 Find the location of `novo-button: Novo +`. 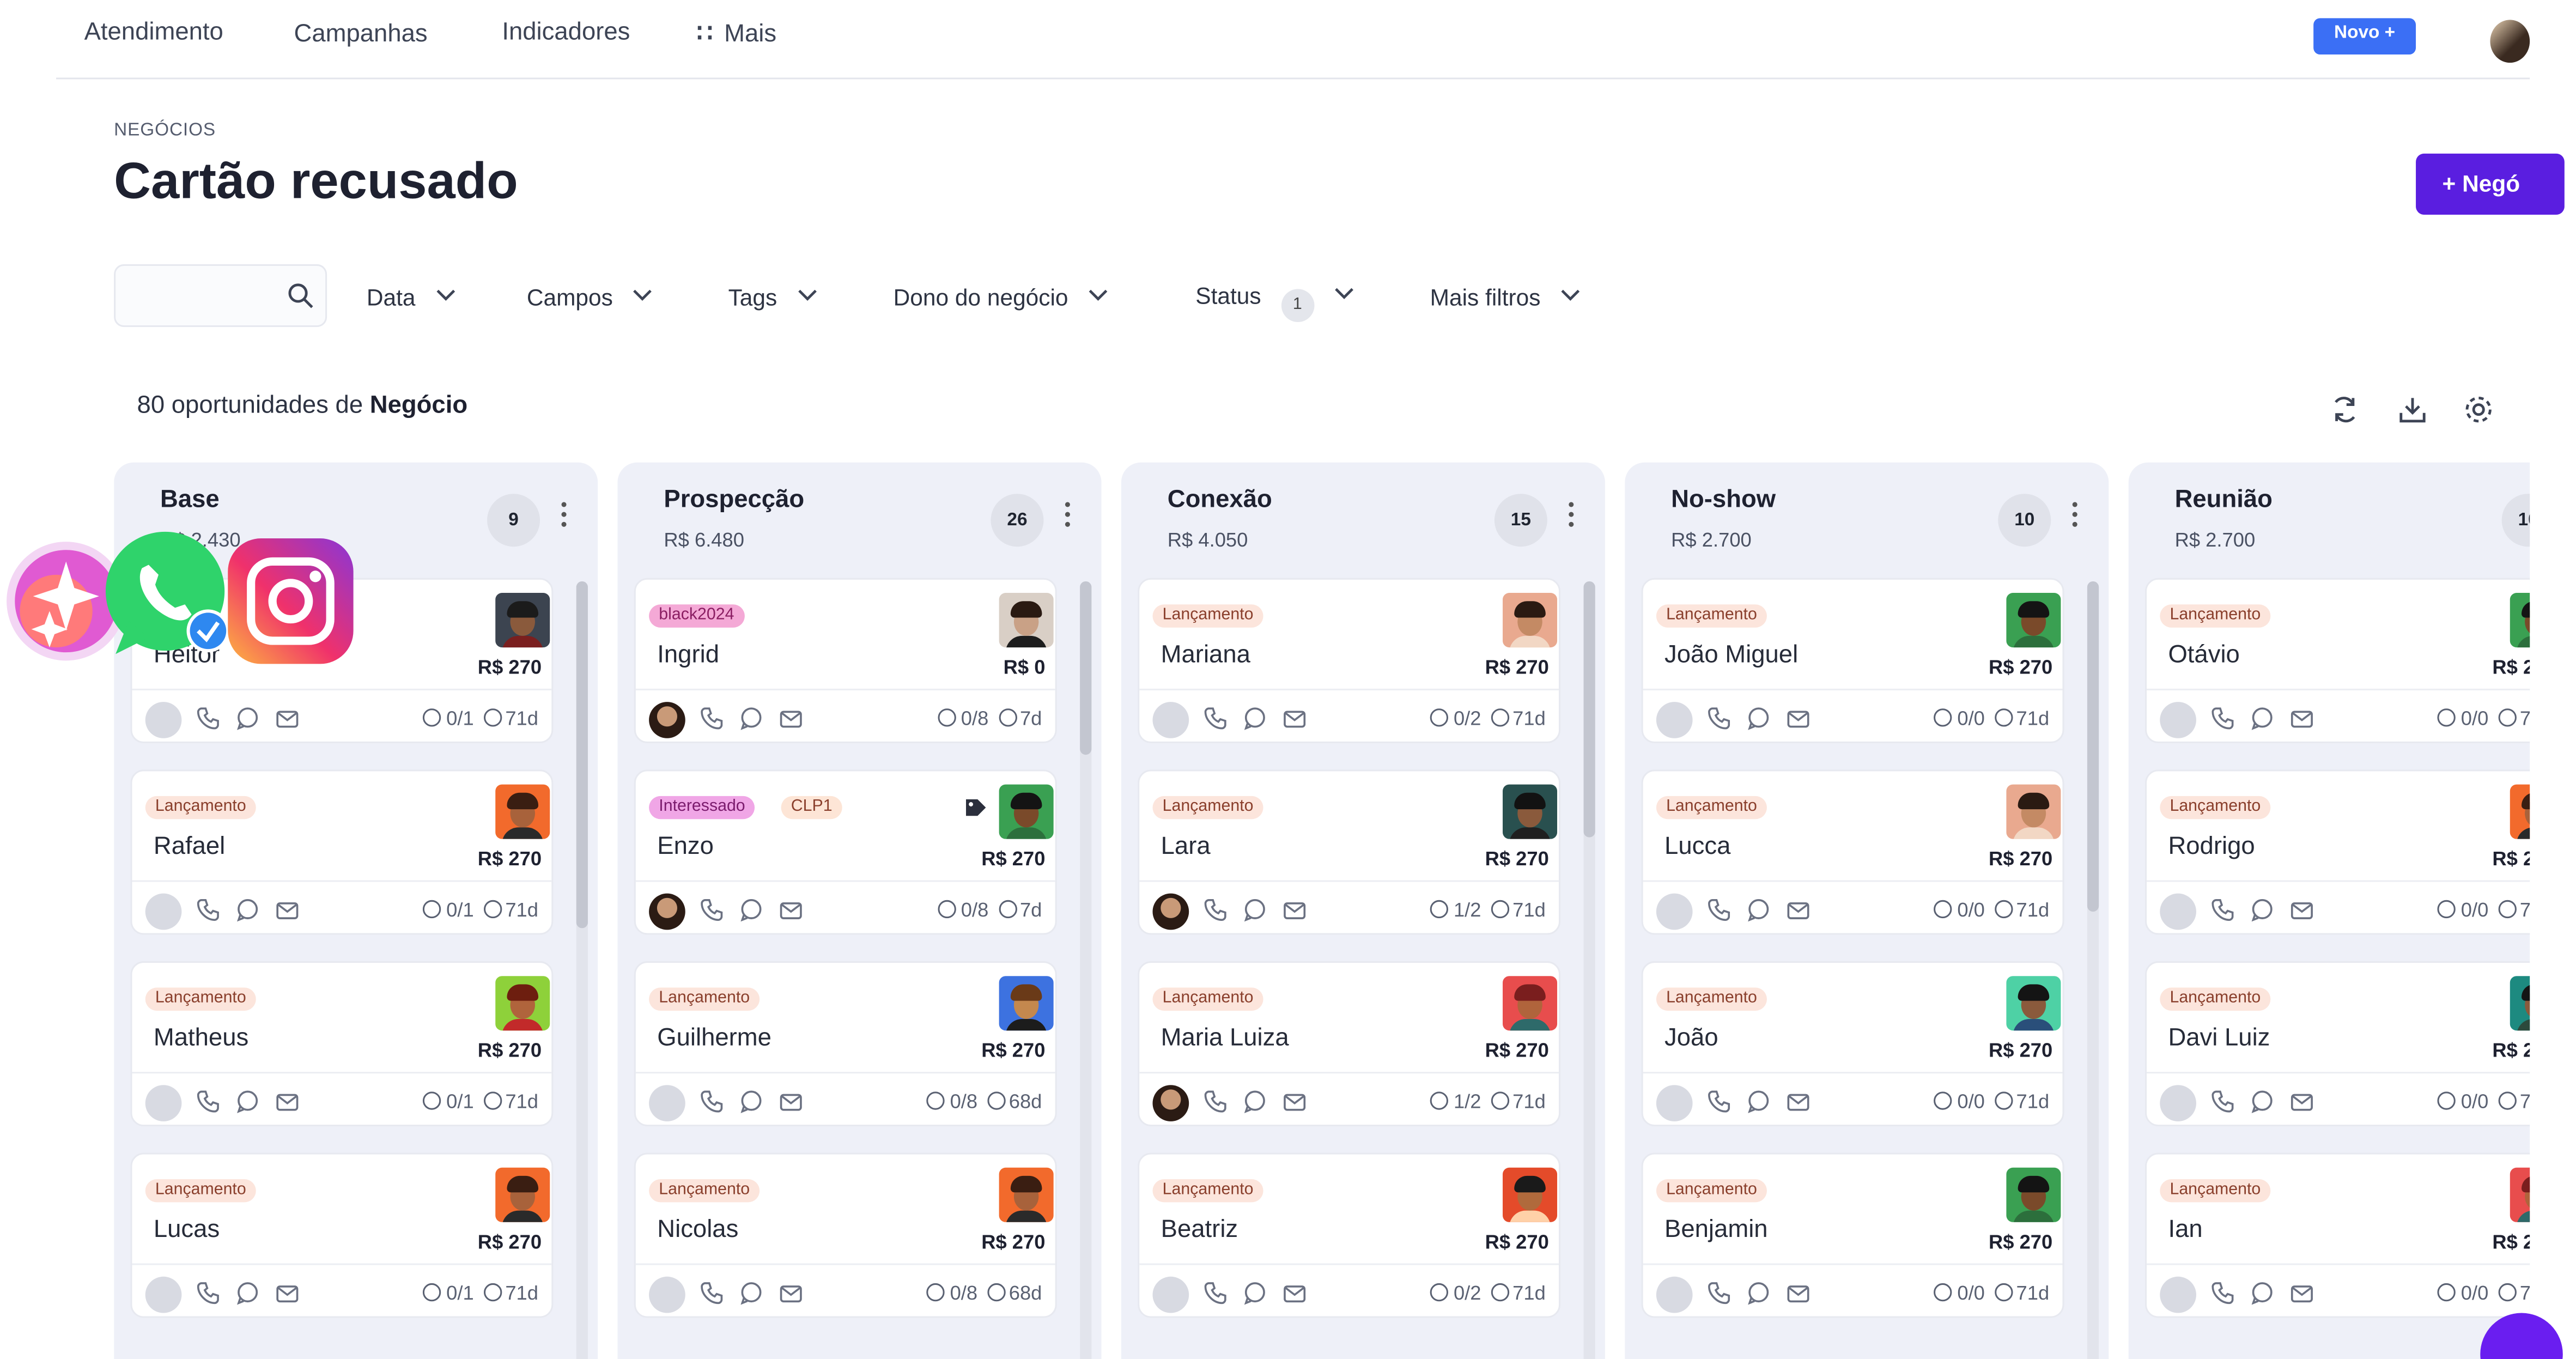

novo-button: Novo + is located at coordinates (2364, 36).